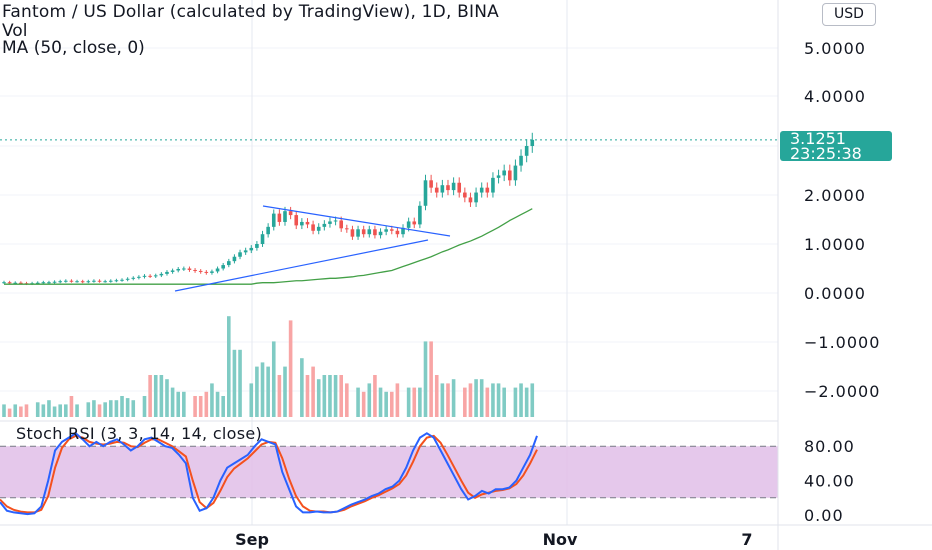 This screenshot has width=932, height=550. I want to click on volume-bars, so click(268, 366).